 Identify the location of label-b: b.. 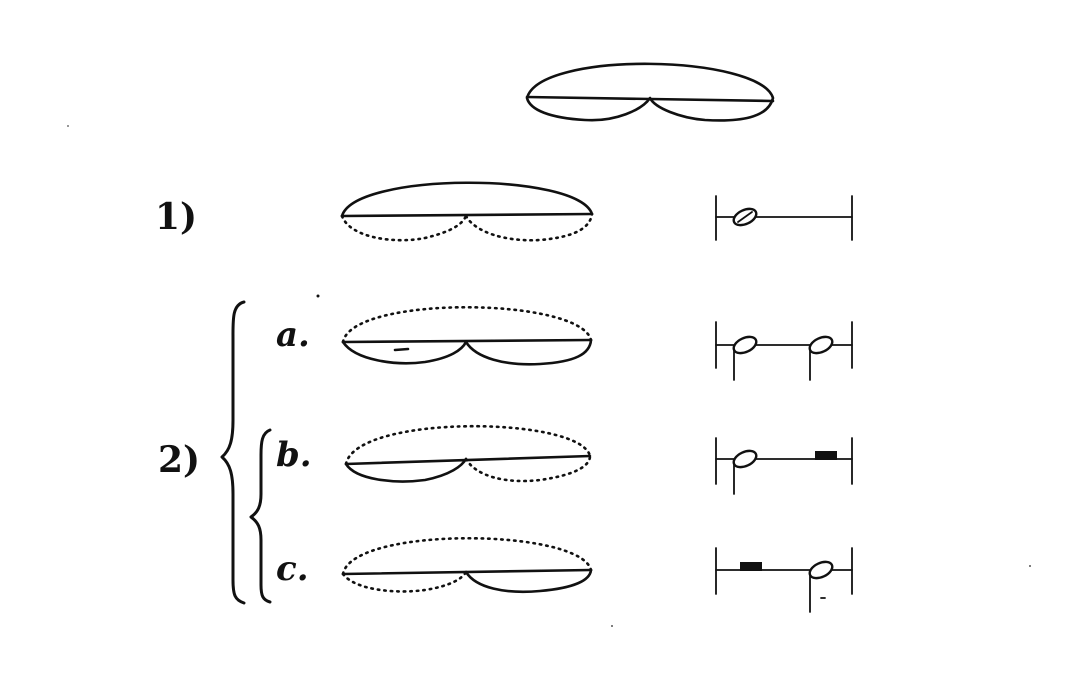
(294, 455).